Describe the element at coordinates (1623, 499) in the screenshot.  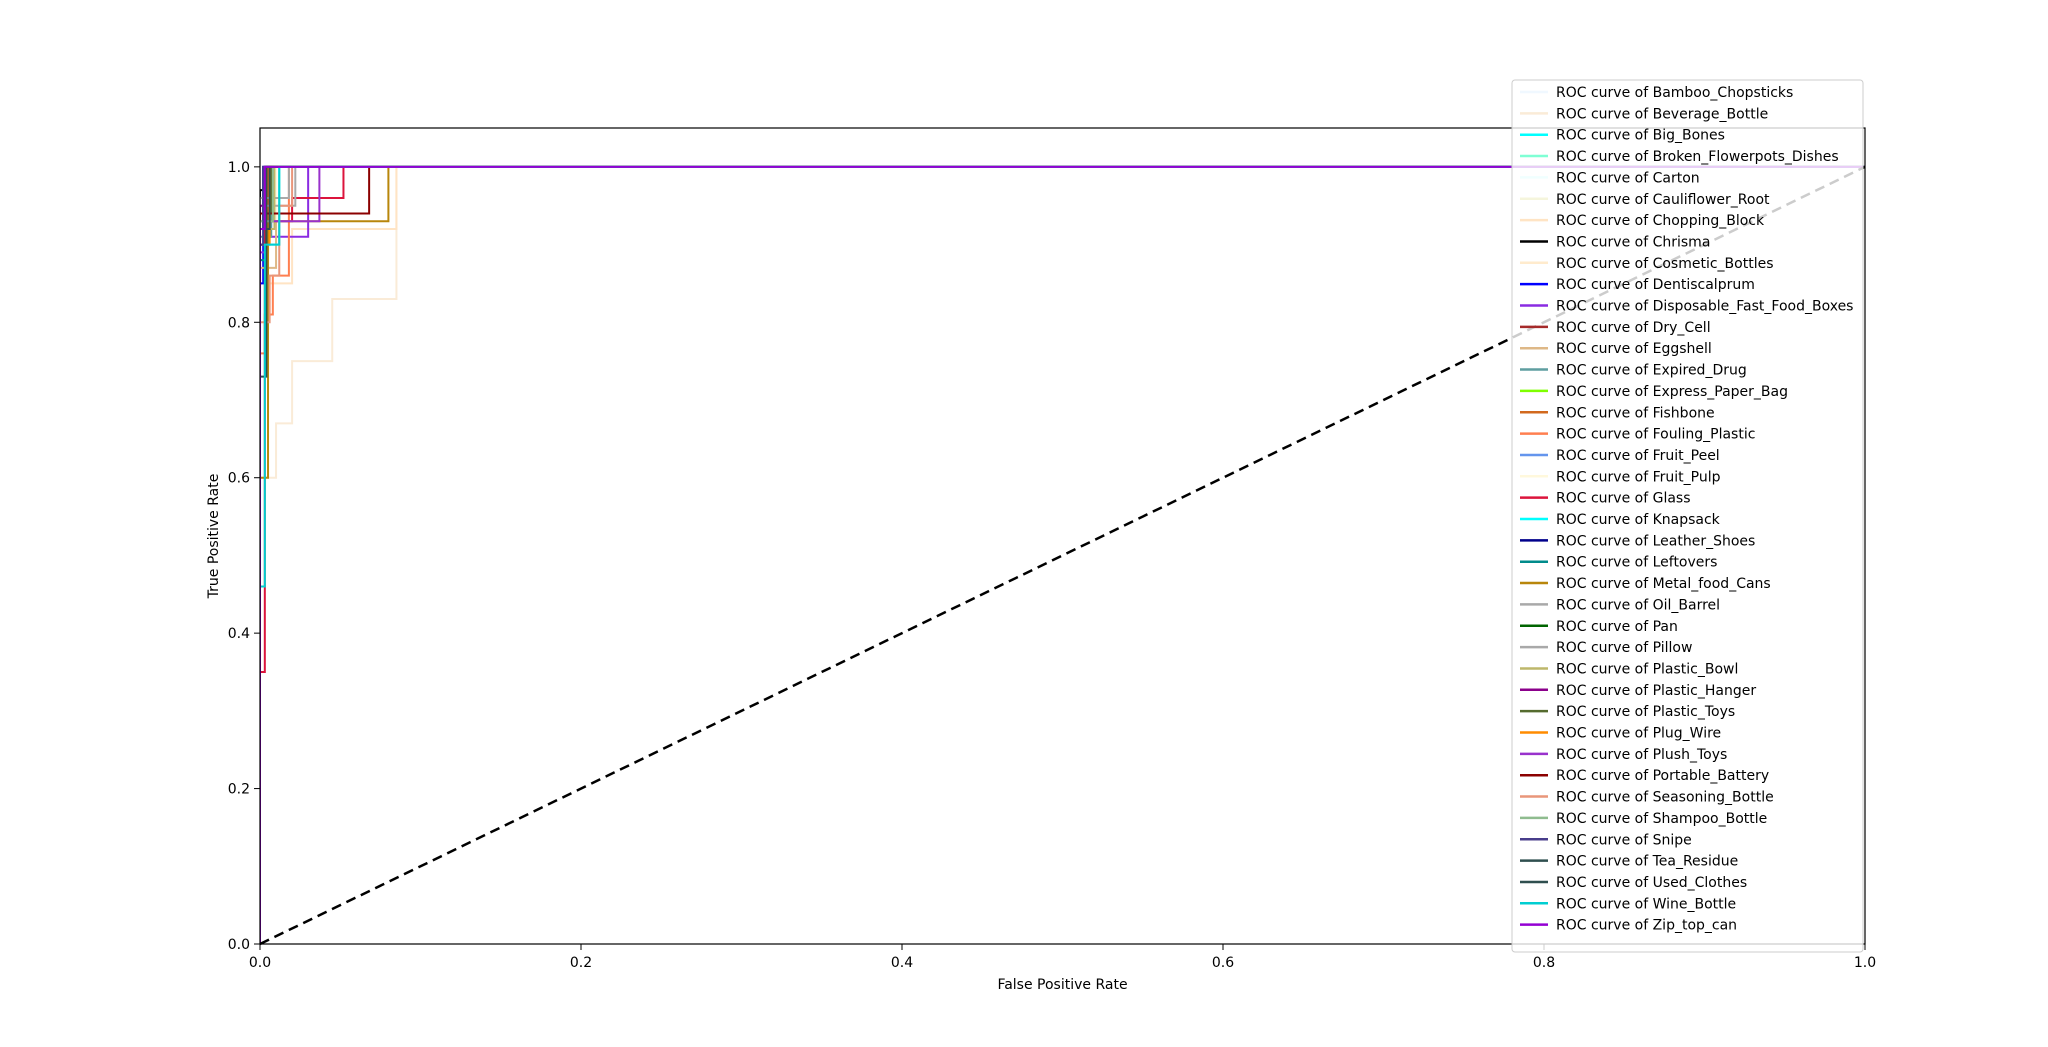
I see `legend-entry-label: ROC curve of Glass` at that location.